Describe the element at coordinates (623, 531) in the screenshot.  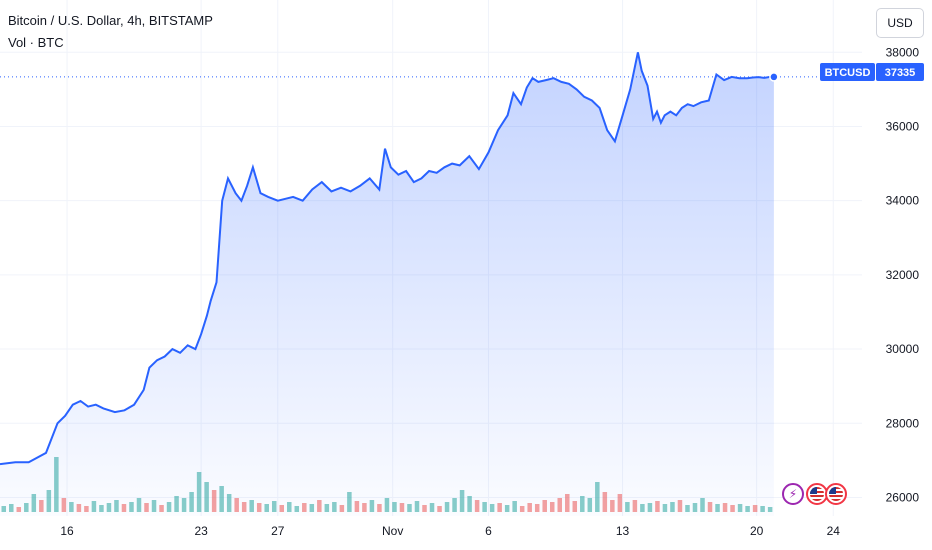
I see `x-tick-label: 13` at that location.